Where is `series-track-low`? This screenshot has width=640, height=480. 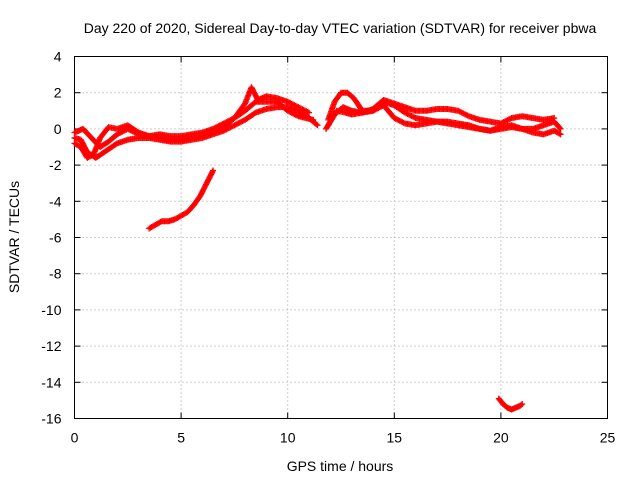 series-track-low is located at coordinates (181, 199).